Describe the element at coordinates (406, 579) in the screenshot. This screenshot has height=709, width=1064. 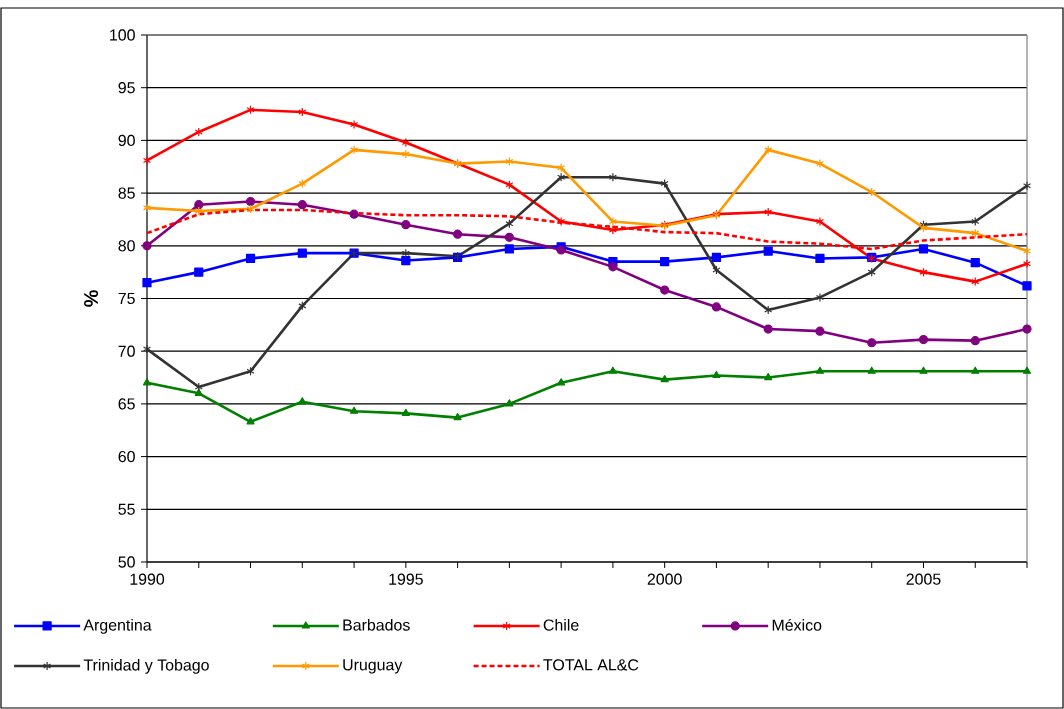
I see `x-tick-label: 1995` at that location.